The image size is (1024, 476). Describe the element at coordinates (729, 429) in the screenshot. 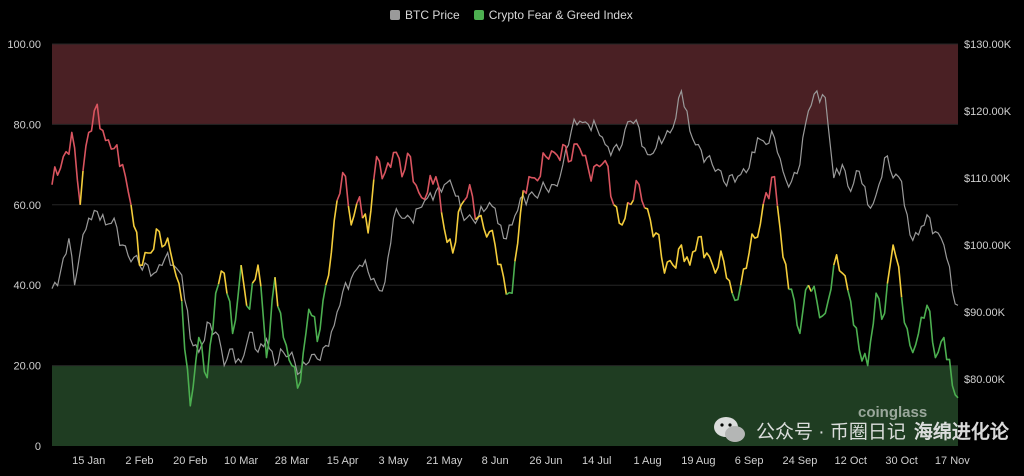

I see `wechat-icon` at that location.